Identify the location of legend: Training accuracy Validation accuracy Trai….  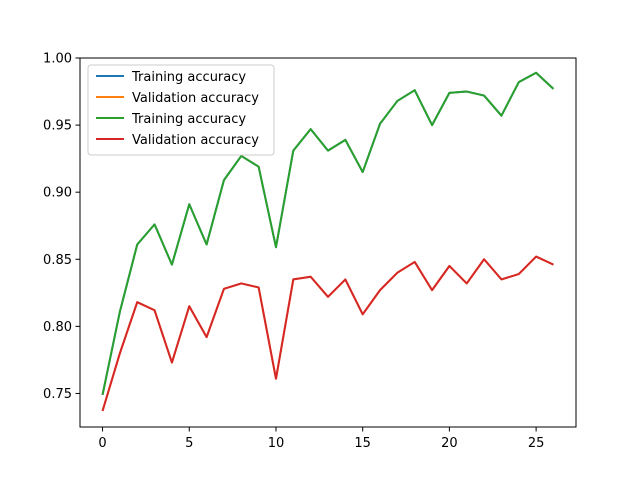
(181, 110).